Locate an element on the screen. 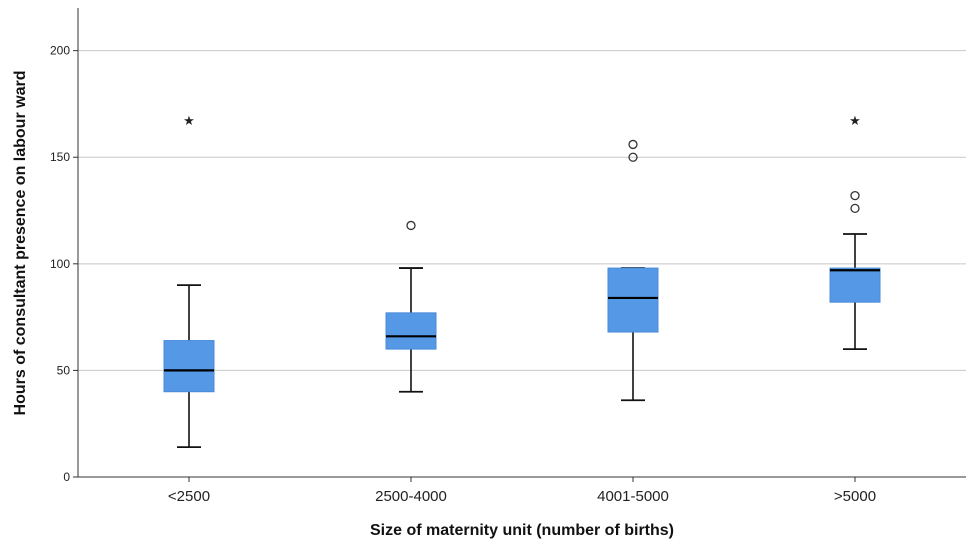 Image resolution: width=969 pixels, height=544 pixels. x-tick-label: <2500 is located at coordinates (189, 496).